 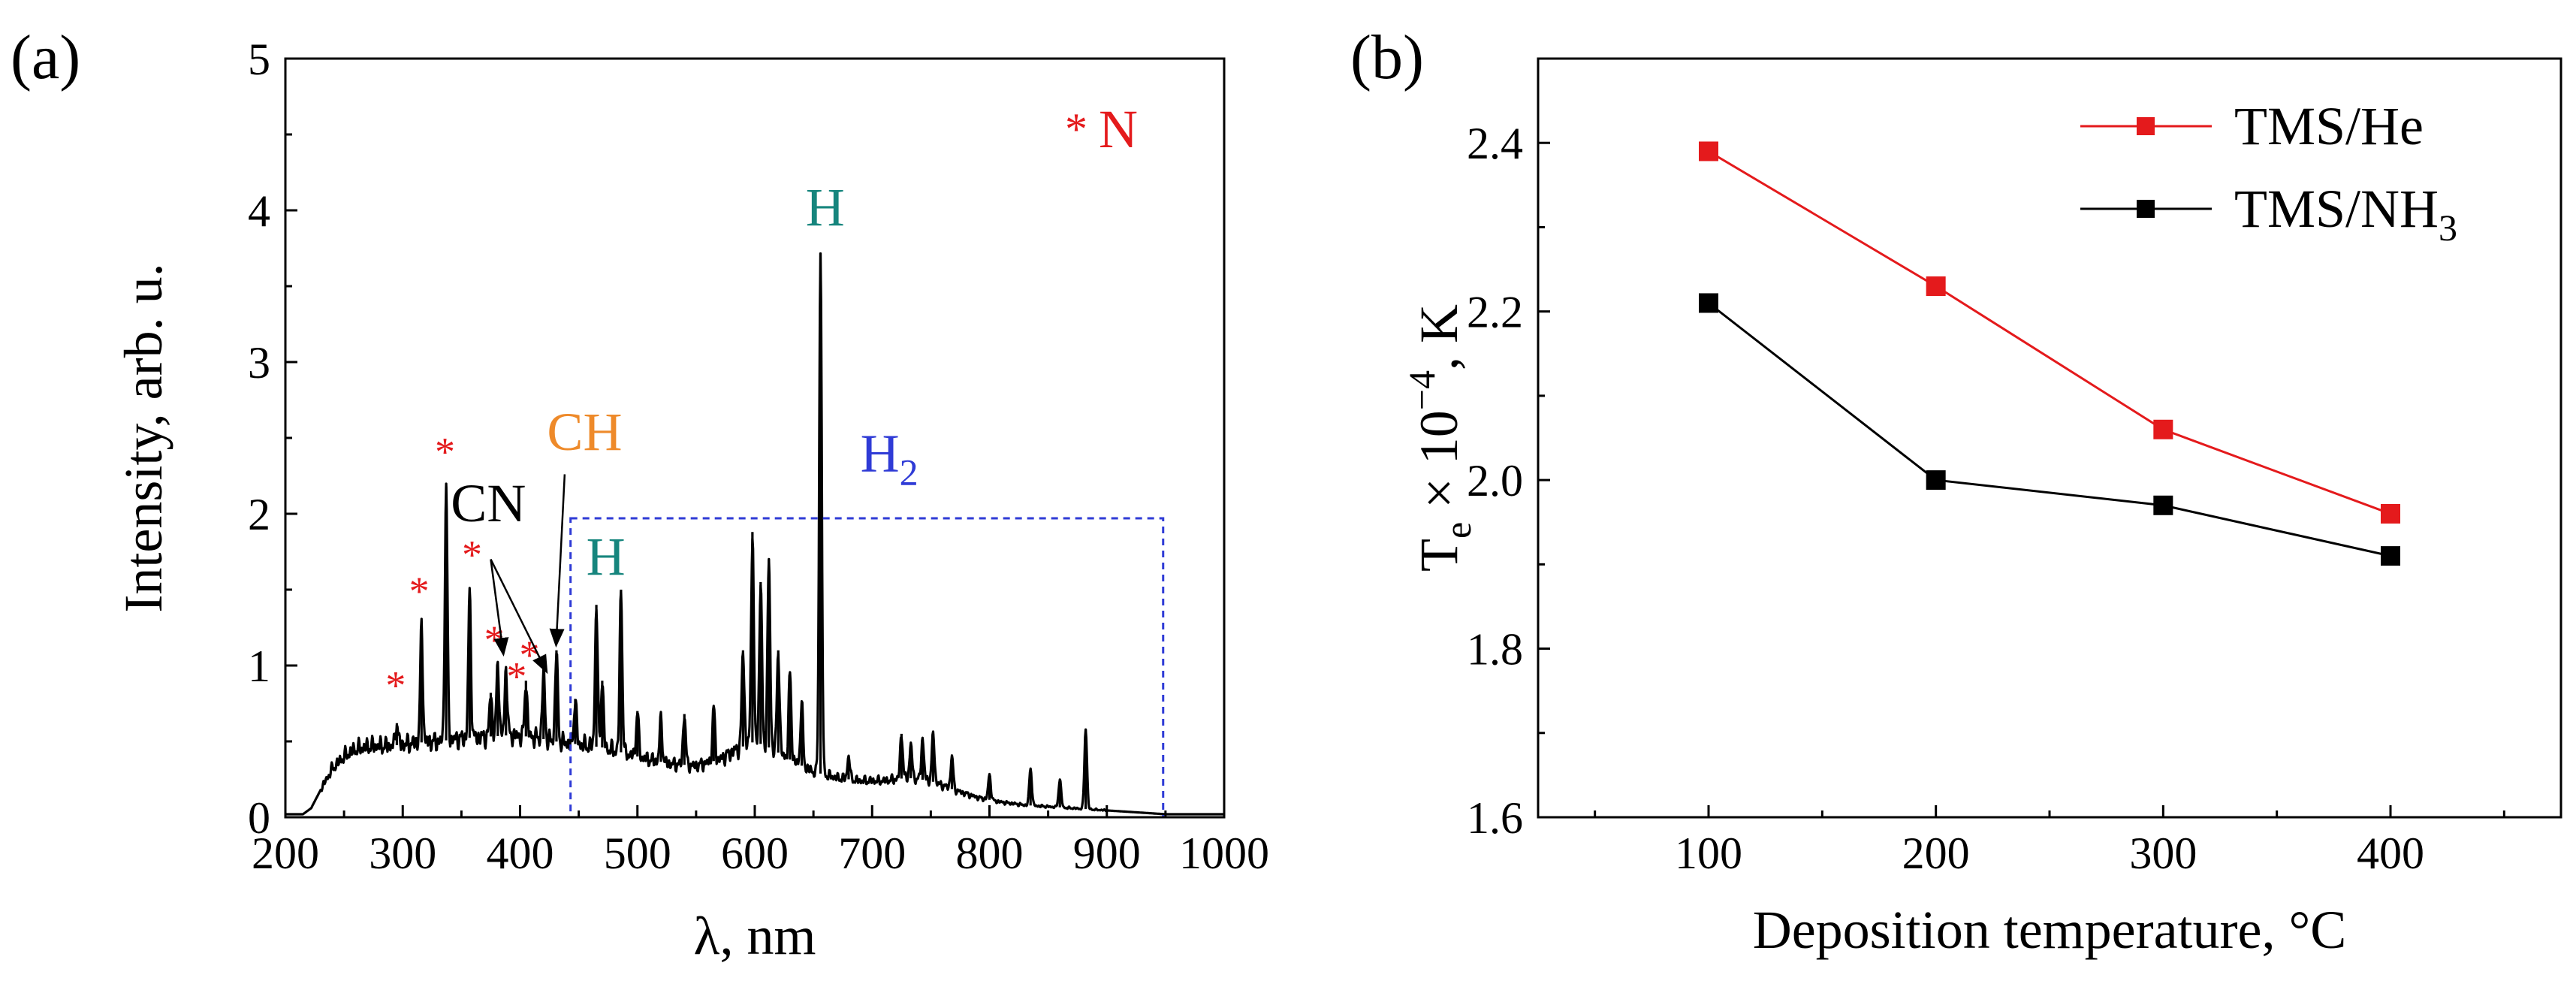 What do you see at coordinates (259, 363) in the screenshot?
I see `y-tick-label: 3` at bounding box center [259, 363].